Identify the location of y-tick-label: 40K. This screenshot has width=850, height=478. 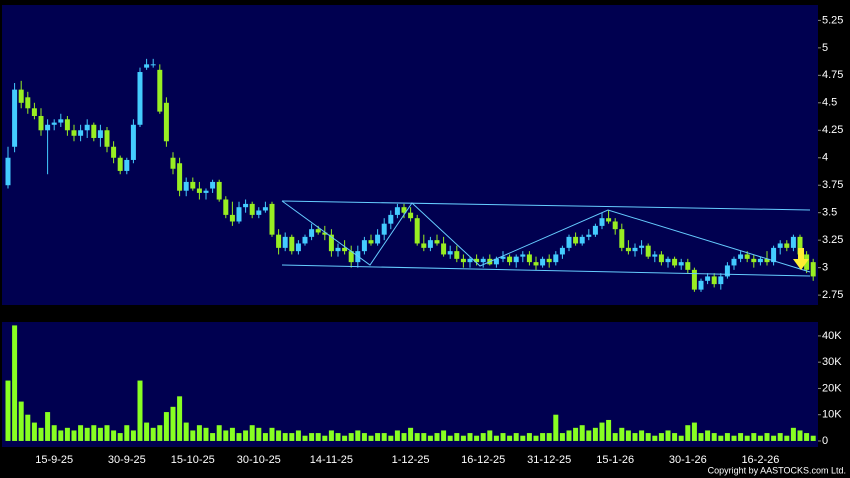
(832, 336).